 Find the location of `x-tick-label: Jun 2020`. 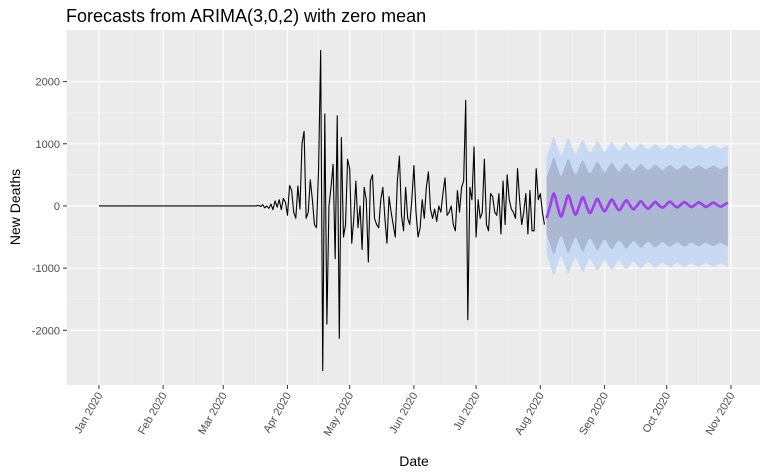

x-tick-label: Jun 2020 is located at coordinates (403, 413).